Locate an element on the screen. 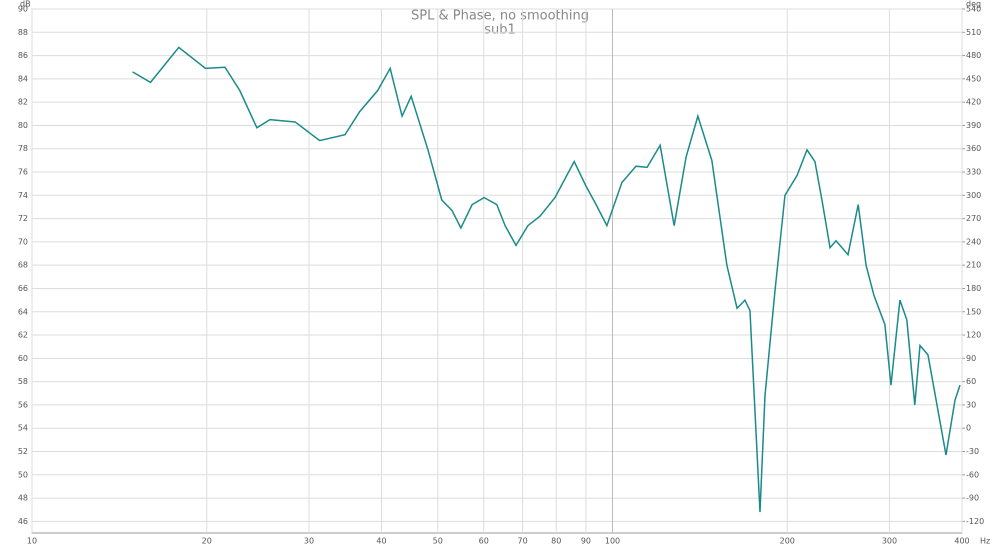 Image resolution: width=1000 pixels, height=551 pixels. x-tick-label: 400 is located at coordinates (961, 541).